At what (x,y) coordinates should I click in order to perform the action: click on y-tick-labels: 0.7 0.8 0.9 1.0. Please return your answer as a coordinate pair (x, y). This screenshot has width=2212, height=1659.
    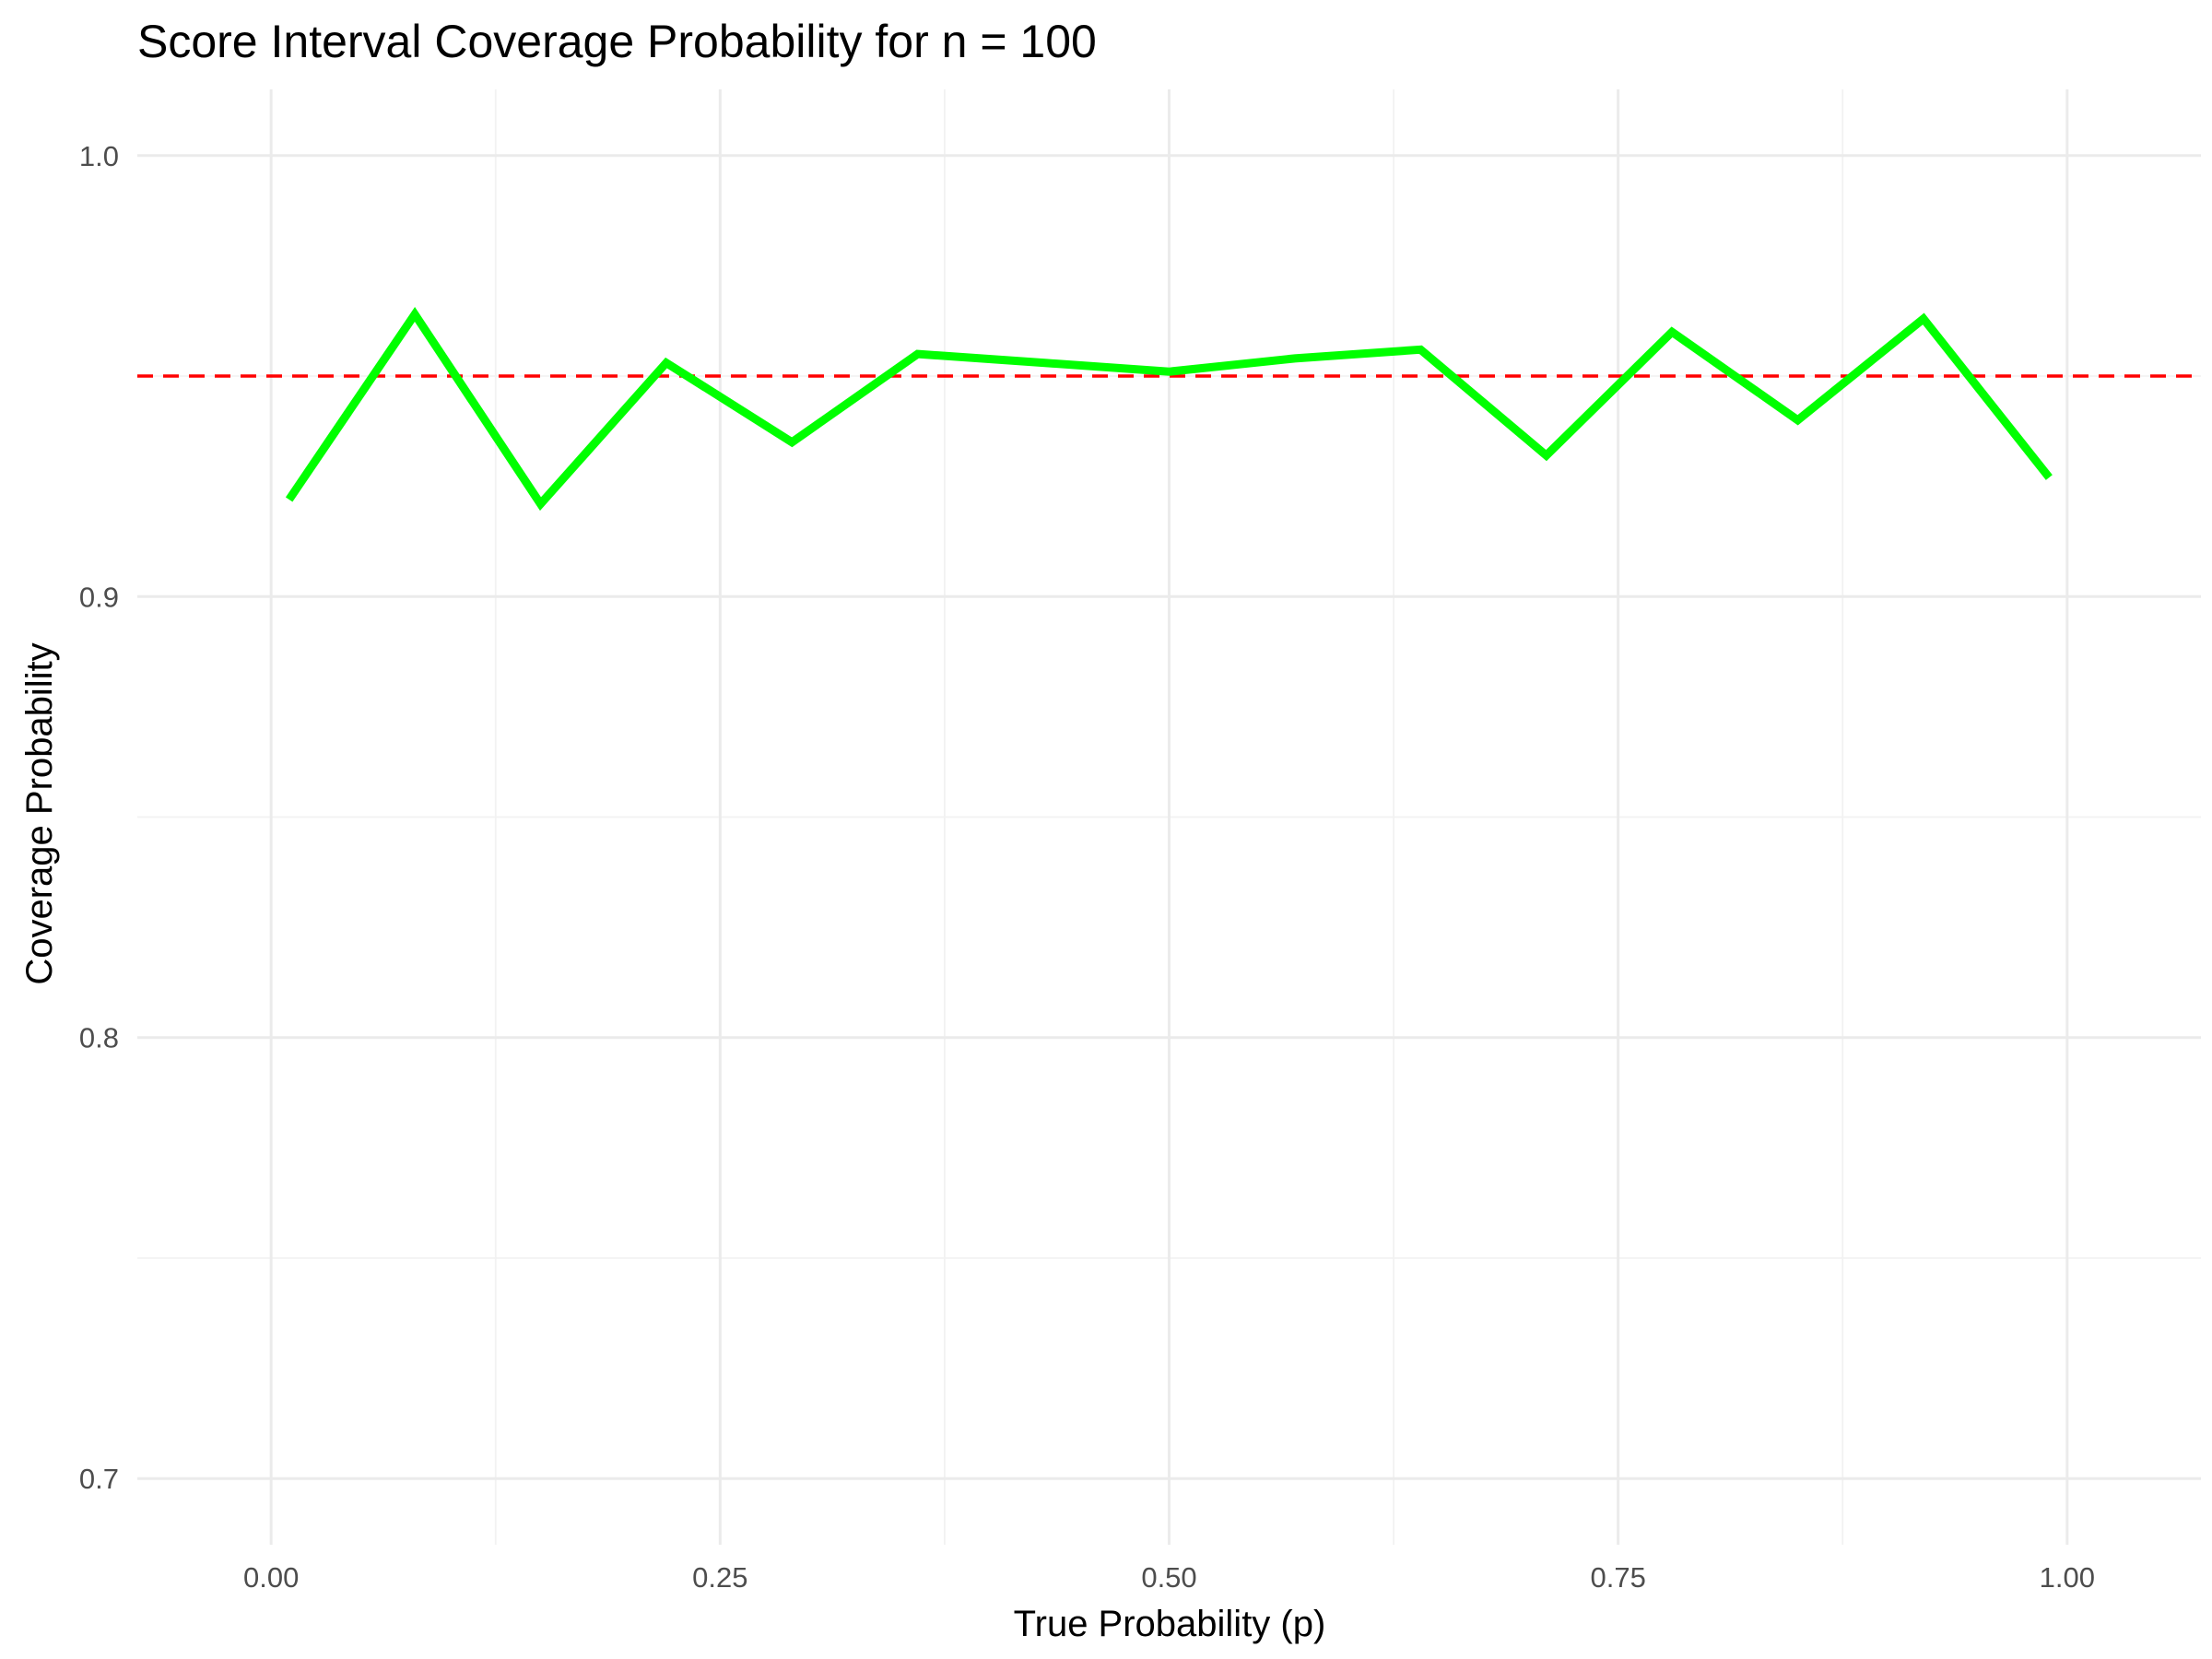
    Looking at the image, I should click on (99, 817).